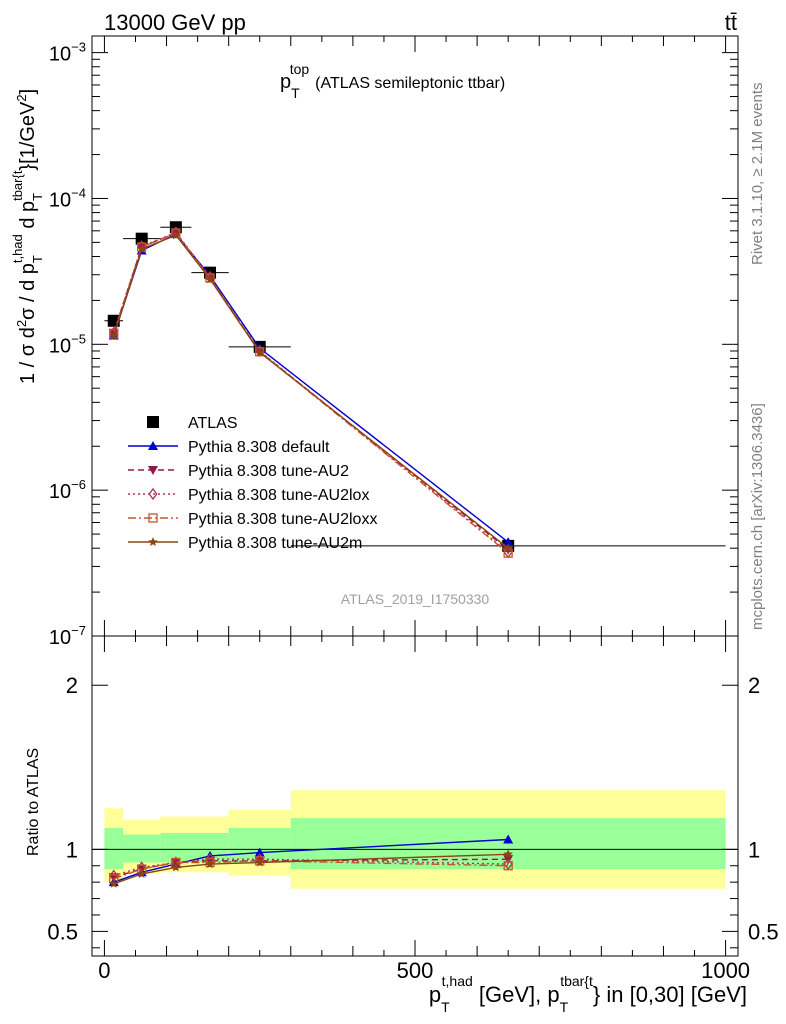  Describe the element at coordinates (268, 471) in the screenshot. I see `legend-label: Pythia 8.308 tune-AU2` at that location.